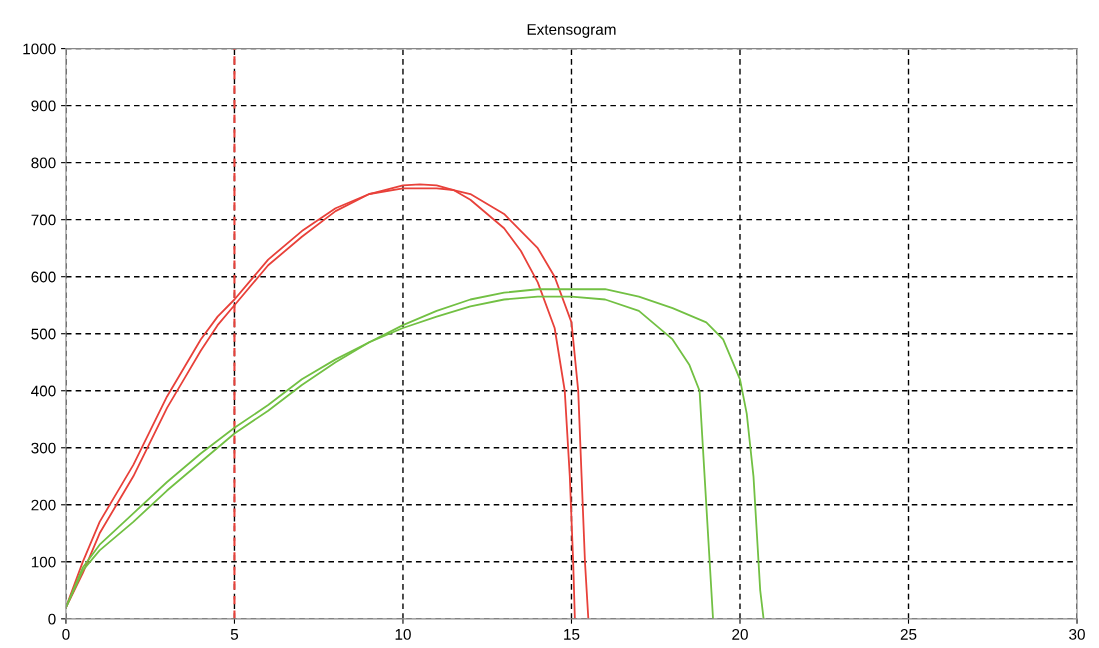  I want to click on y-tick-label: 700, so click(43, 220).